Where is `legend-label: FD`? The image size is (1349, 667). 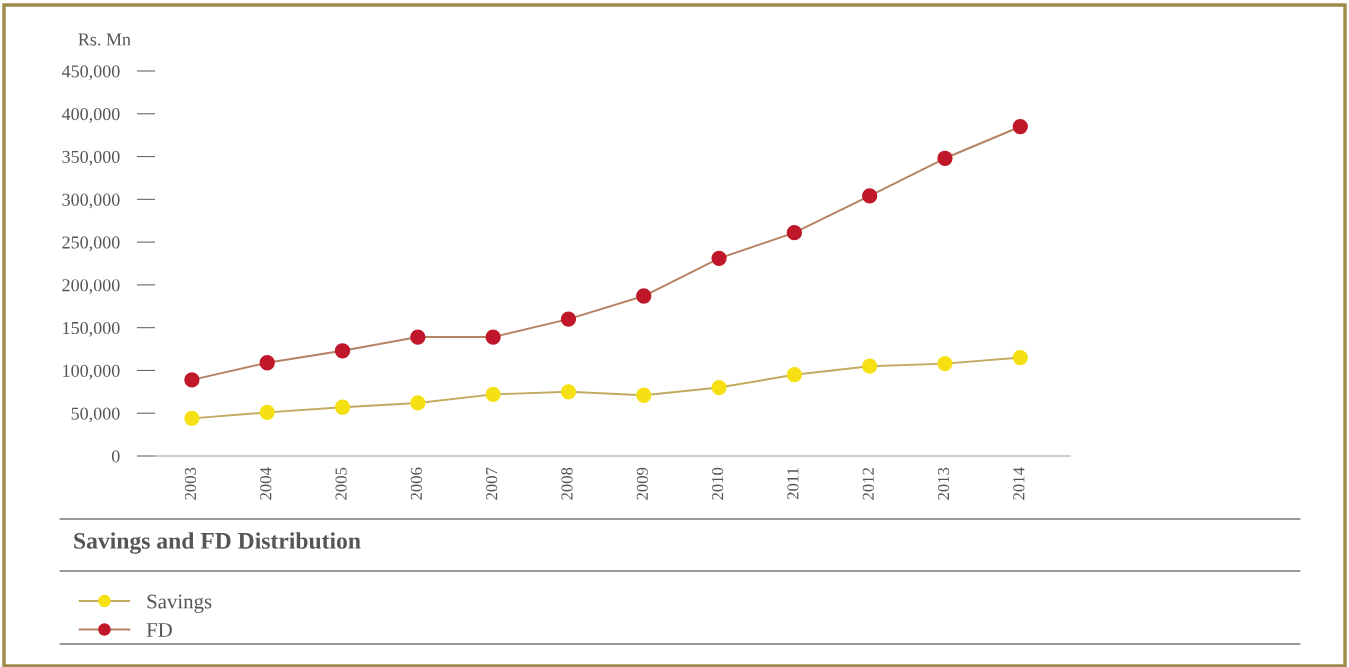 legend-label: FD is located at coordinates (159, 630).